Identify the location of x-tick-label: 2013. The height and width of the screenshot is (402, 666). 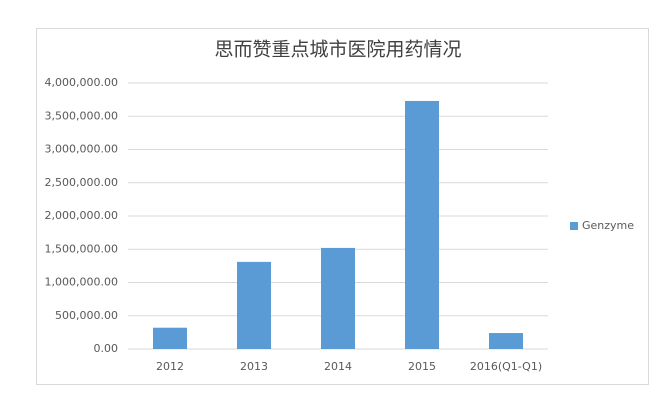
(254, 366).